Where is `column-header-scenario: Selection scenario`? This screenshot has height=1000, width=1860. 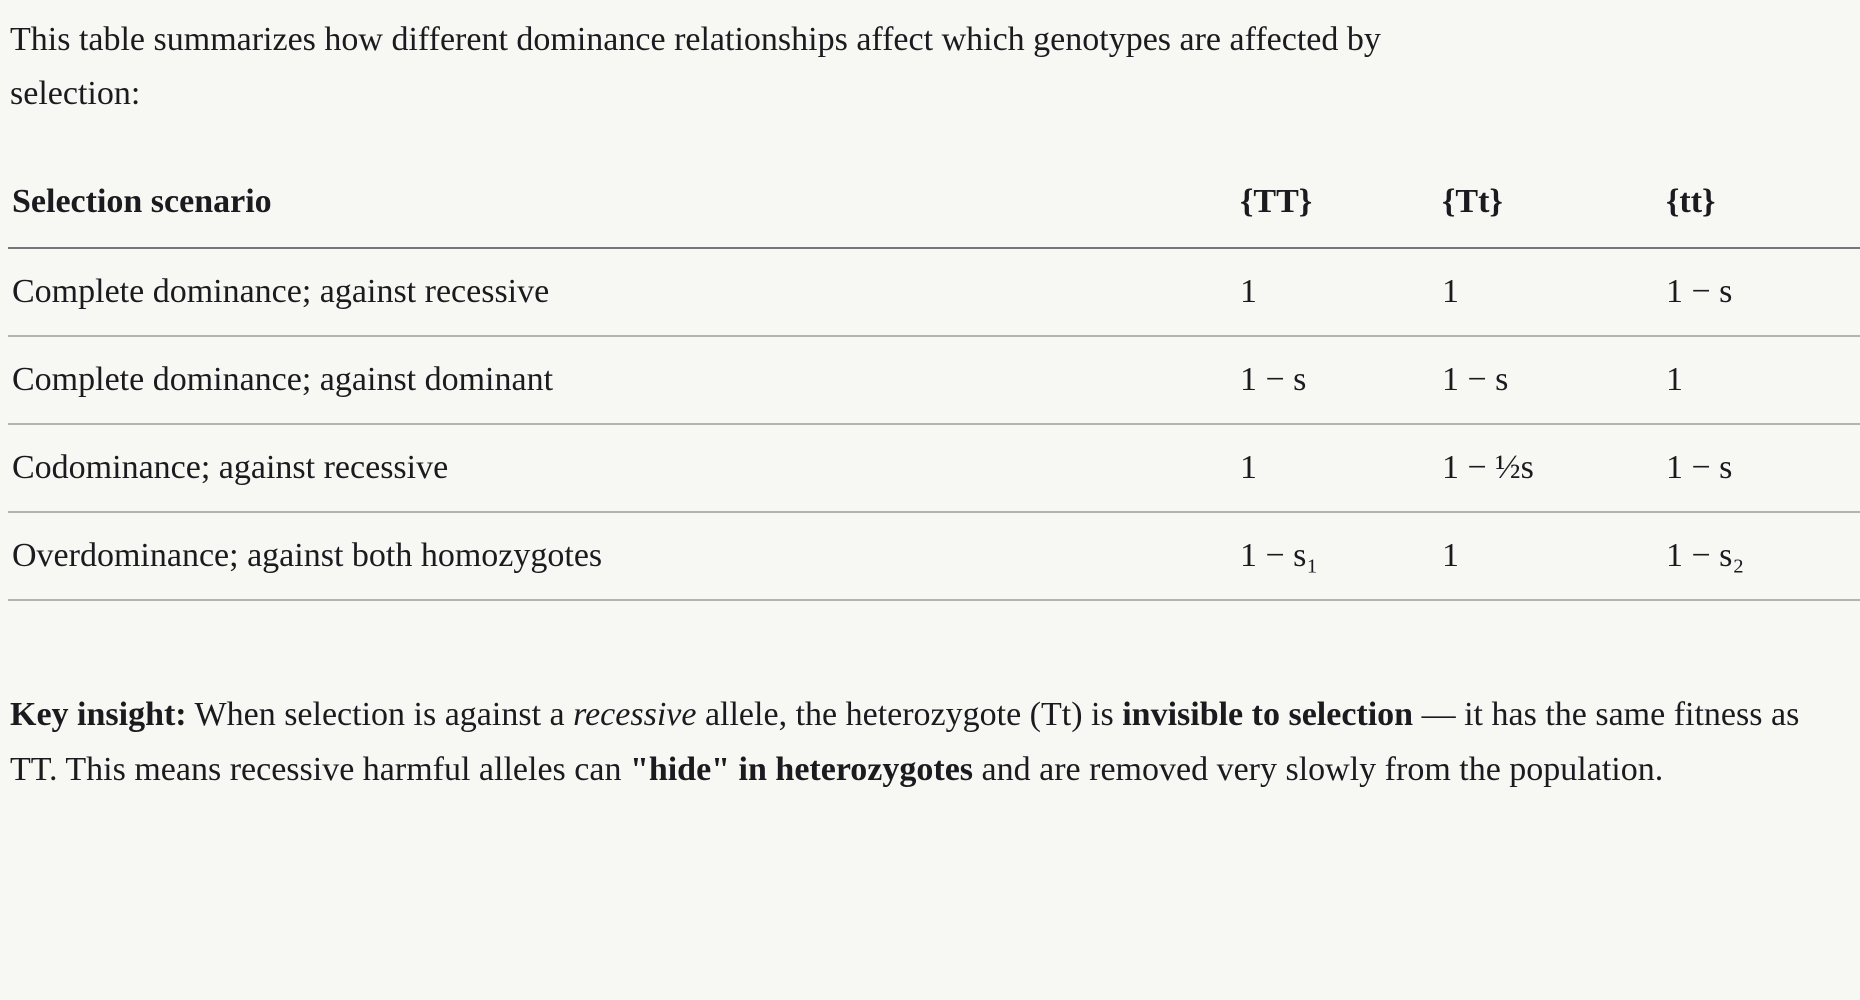
column-header-scenario: Selection scenario is located at coordinates (624, 203).